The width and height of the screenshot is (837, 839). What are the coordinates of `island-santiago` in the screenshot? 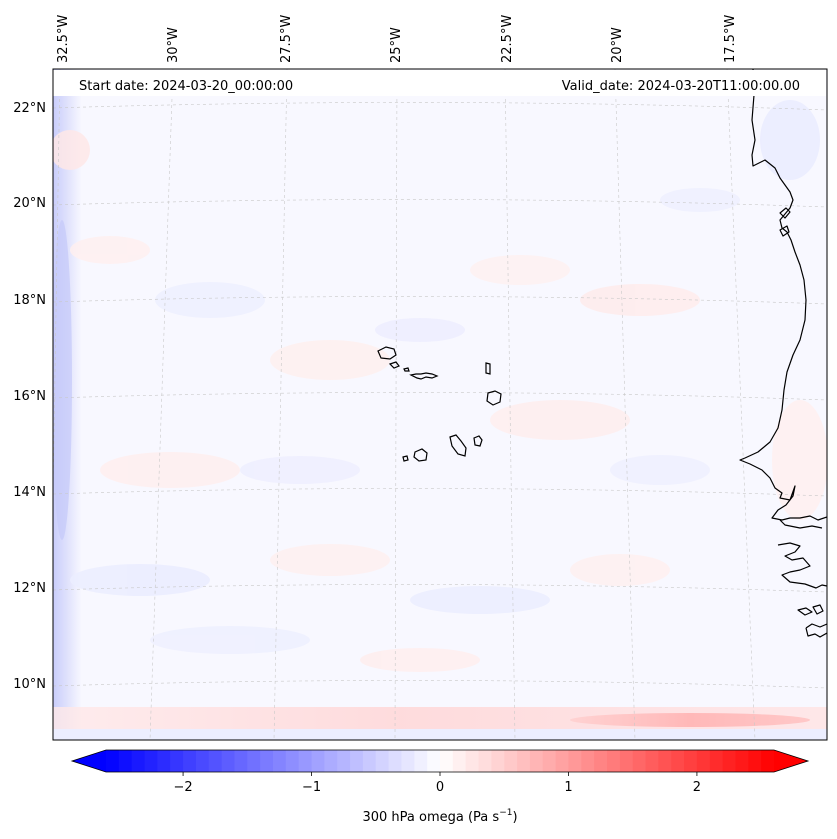 It's located at (458, 445).